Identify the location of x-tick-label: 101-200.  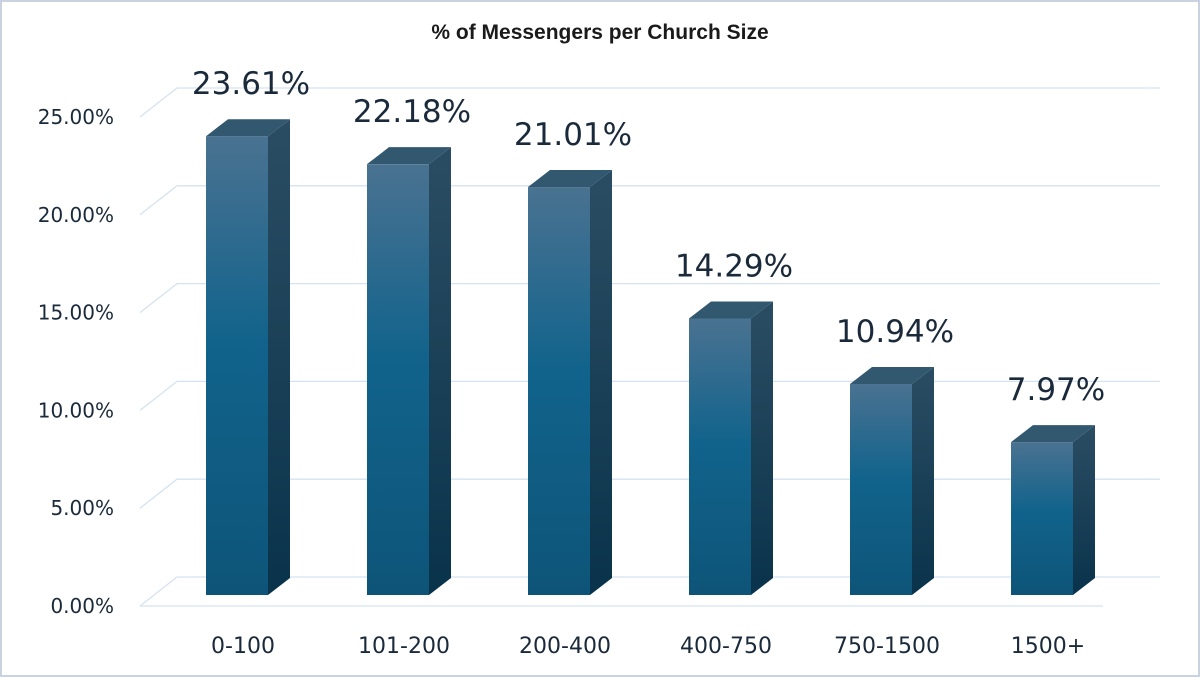
(404, 646).